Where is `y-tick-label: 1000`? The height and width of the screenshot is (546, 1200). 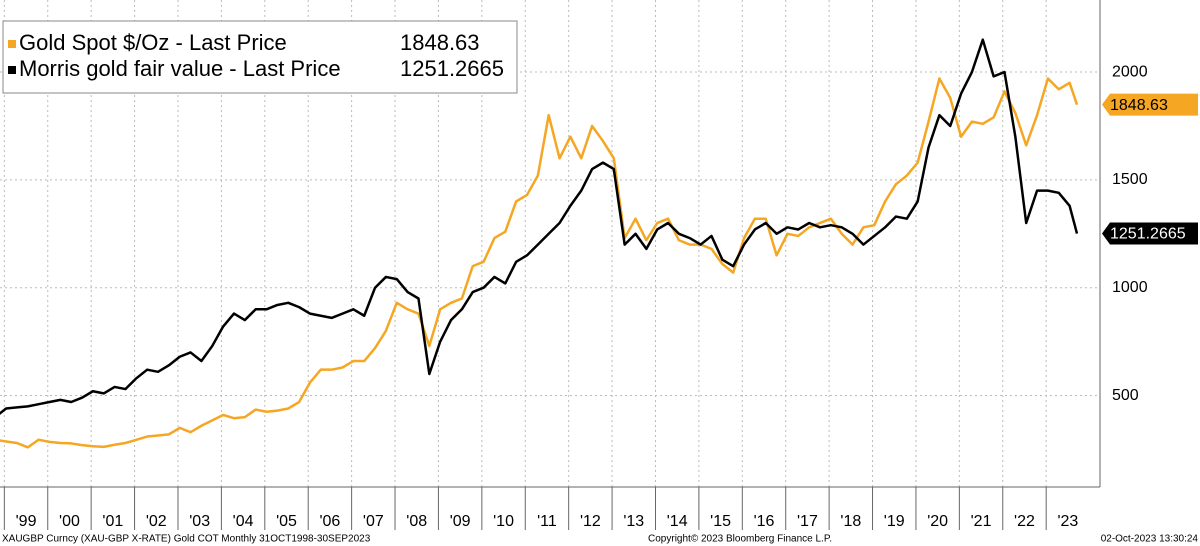
y-tick-label: 1000 is located at coordinates (1130, 287).